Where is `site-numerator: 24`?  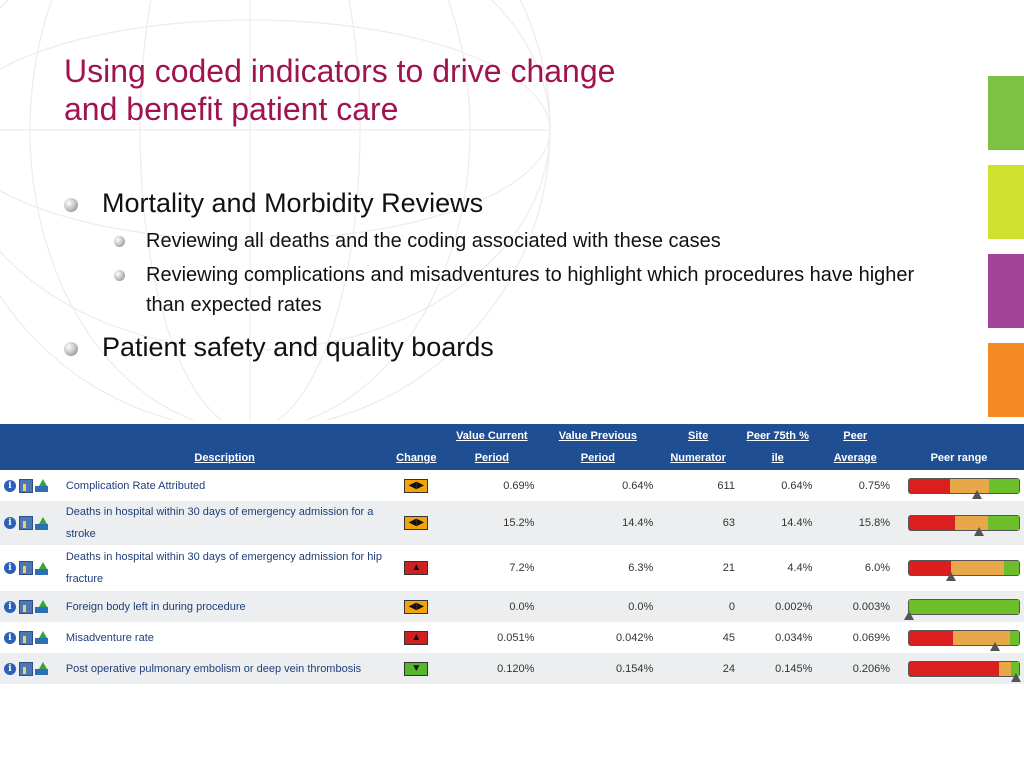 site-numerator: 24 is located at coordinates (728, 668).